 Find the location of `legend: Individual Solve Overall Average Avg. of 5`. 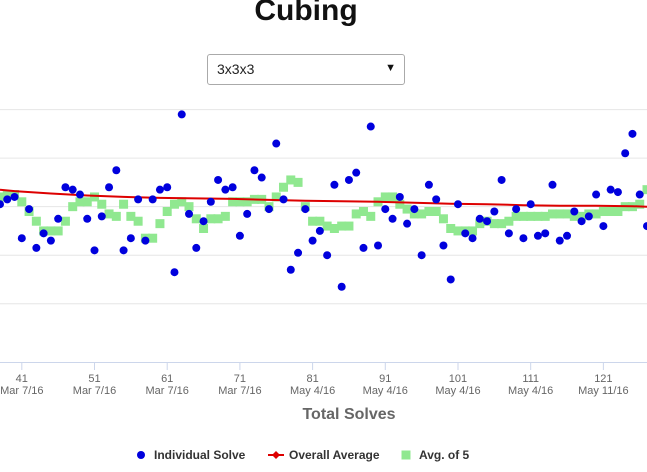

legend: Individual Solve Overall Average Avg. of 5 is located at coordinates (303, 455).